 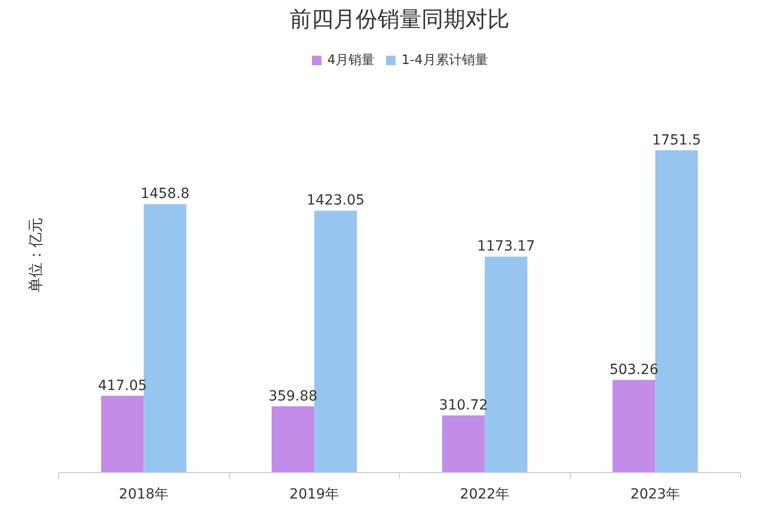 I want to click on x-tick-label: 2023年, so click(x=655, y=494).